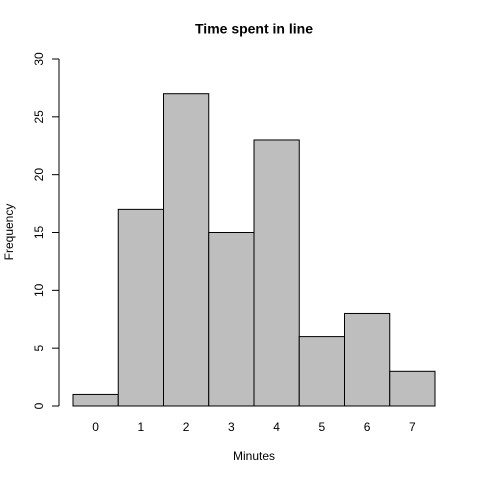 Image resolution: width=480 pixels, height=480 pixels. What do you see at coordinates (39, 117) in the screenshot?
I see `y-tick-label: 25` at bounding box center [39, 117].